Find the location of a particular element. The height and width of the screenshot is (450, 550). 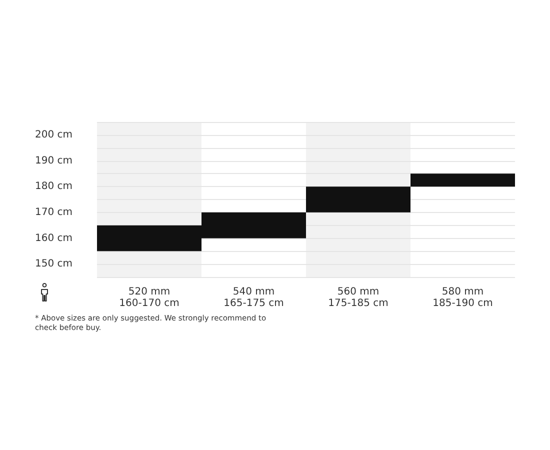

y-tick-label: 200 cm is located at coordinates (54, 134).